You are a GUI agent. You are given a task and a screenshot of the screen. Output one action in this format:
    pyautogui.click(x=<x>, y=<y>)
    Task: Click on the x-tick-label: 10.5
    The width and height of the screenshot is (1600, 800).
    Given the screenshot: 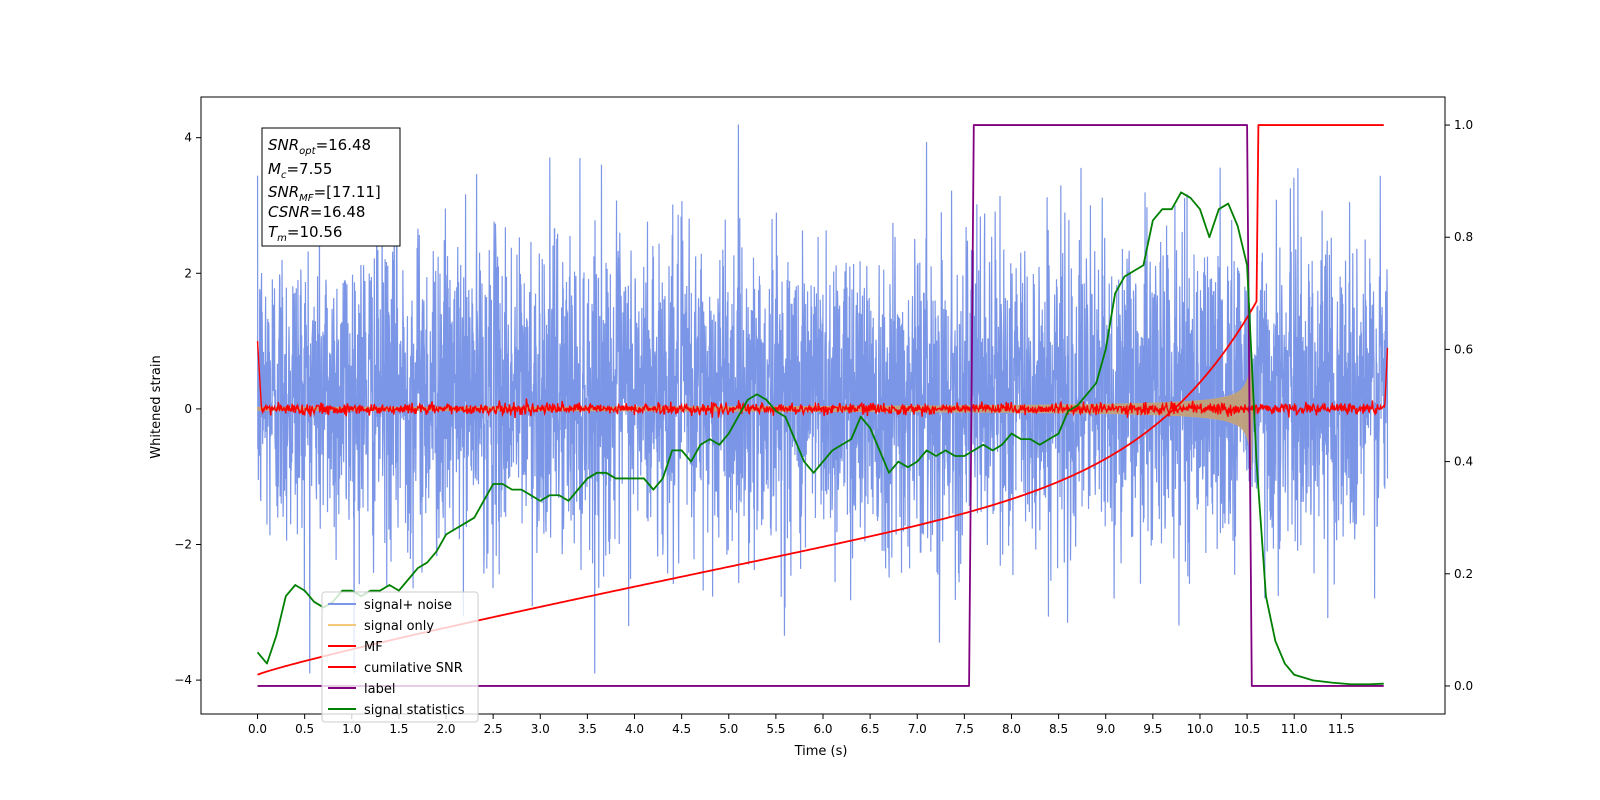 What is the action you would take?
    pyautogui.click(x=1247, y=729)
    